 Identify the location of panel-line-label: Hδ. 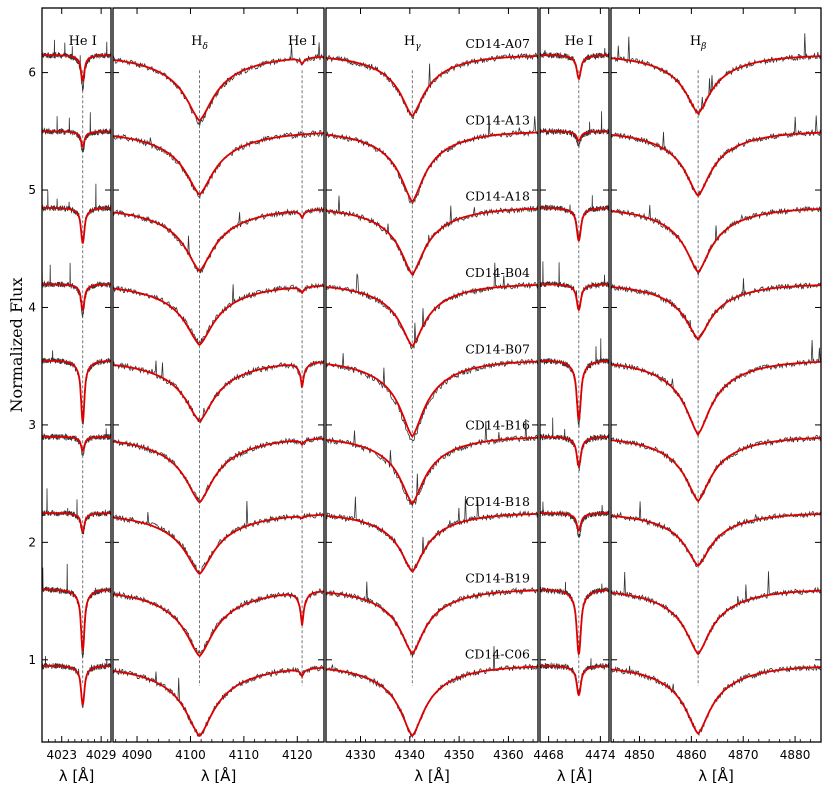
(199, 43).